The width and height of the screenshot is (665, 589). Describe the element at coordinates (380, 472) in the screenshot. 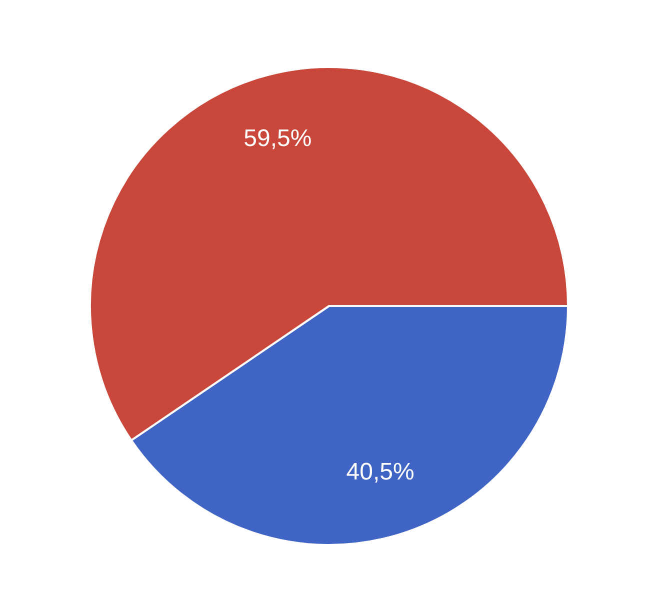

I see `data-label: 40,5%` at that location.